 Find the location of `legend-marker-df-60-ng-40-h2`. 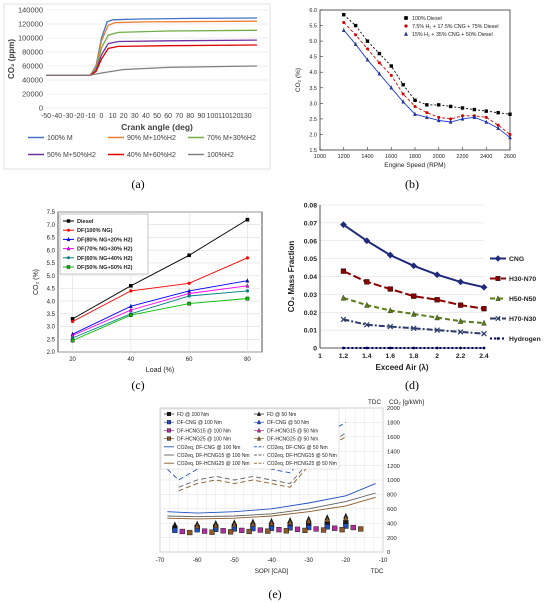

legend-marker-df-60-ng-40-h2 is located at coordinates (68, 258).